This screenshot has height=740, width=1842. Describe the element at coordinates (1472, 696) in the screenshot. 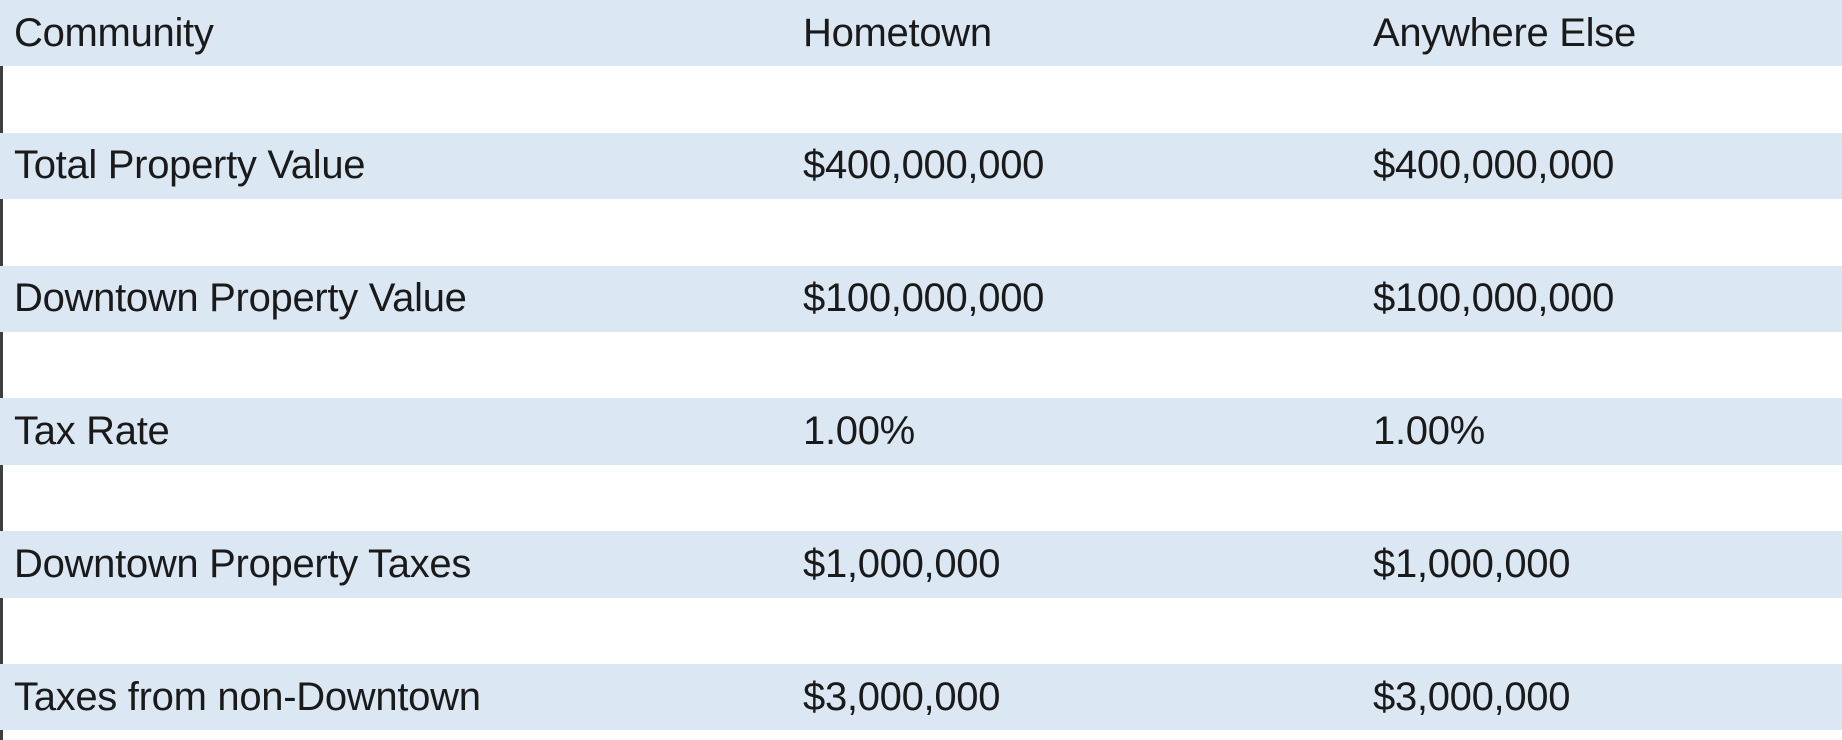

I see `anywhere-else-value: $3,000,000` at that location.